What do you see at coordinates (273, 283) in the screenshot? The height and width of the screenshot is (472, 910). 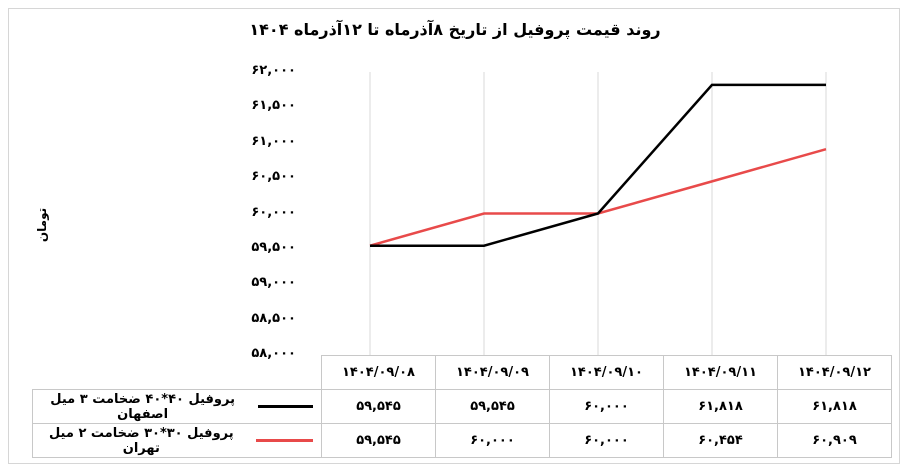 I see `y-tick-label: ۵۹,۰۰۰` at bounding box center [273, 283].